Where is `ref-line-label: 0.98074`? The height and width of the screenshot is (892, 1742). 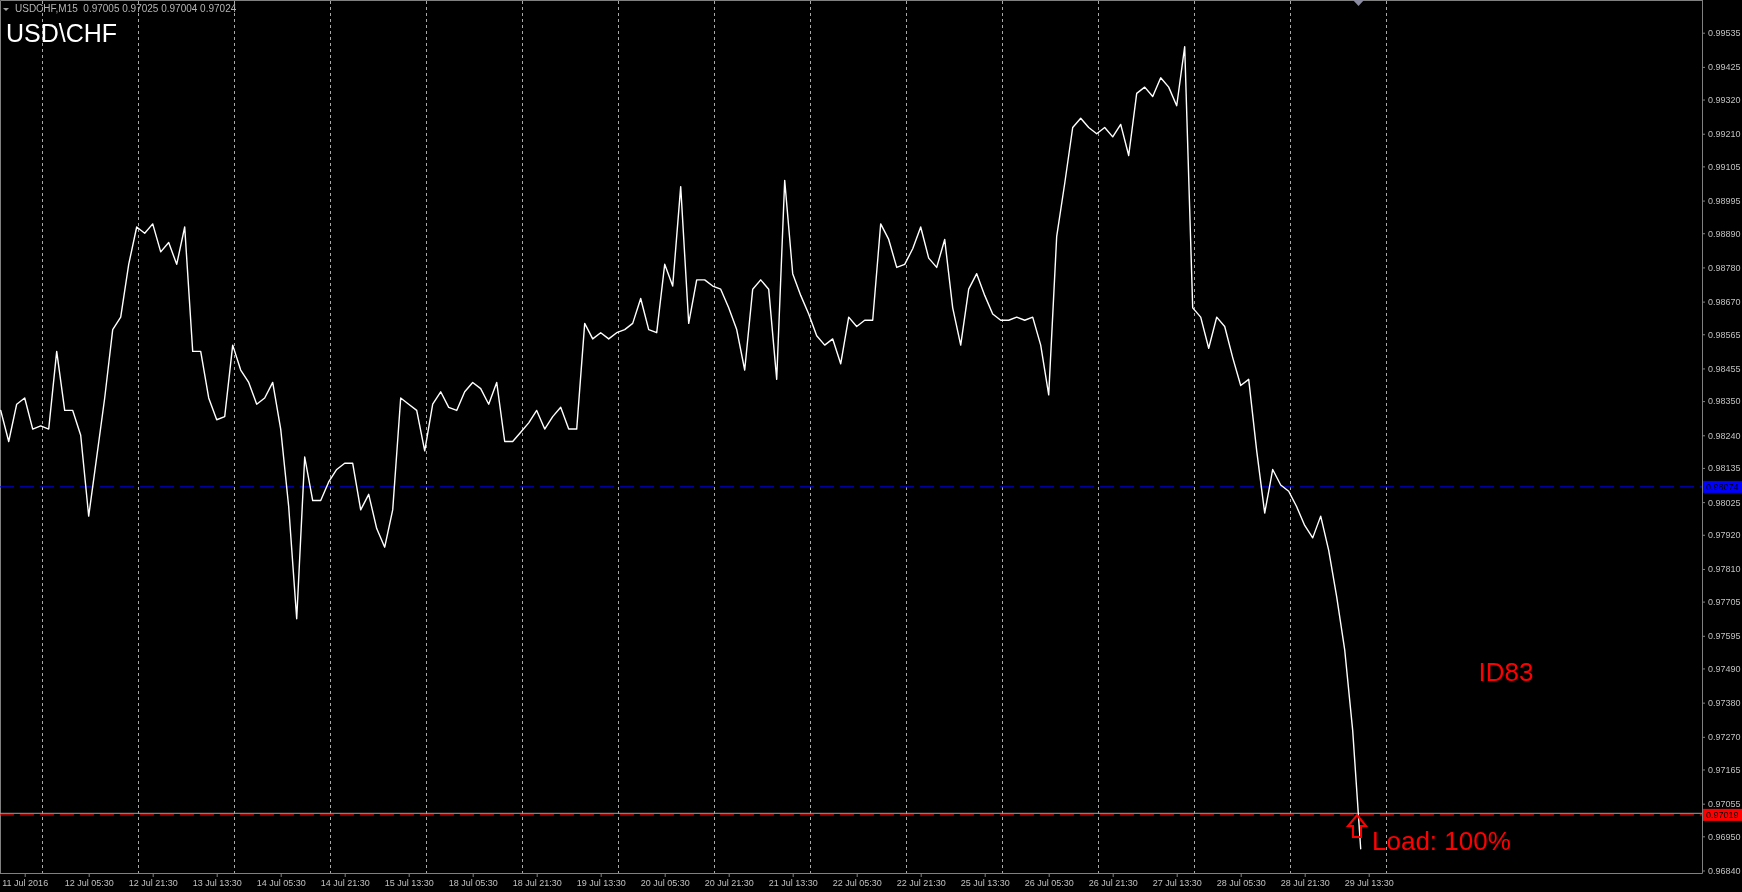 ref-line-label: 0.98074 is located at coordinates (1722, 487).